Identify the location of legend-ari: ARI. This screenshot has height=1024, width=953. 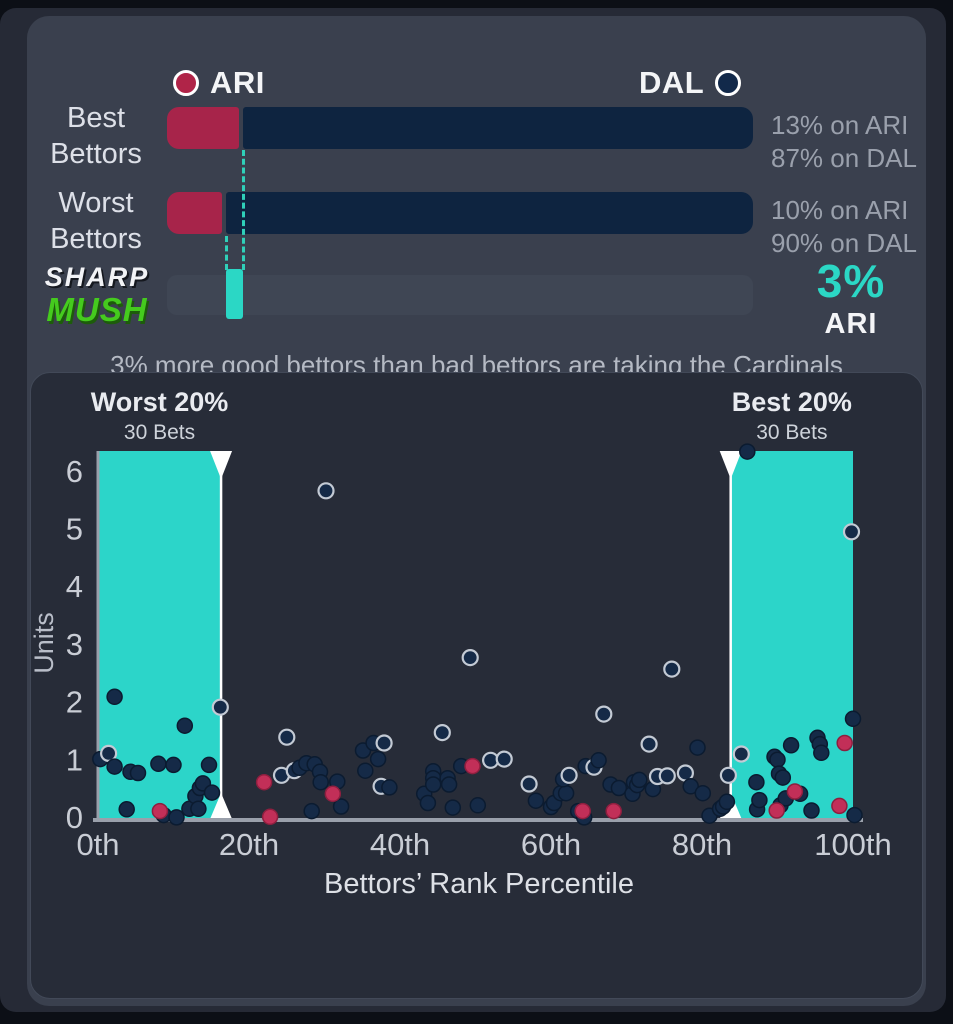
(219, 82).